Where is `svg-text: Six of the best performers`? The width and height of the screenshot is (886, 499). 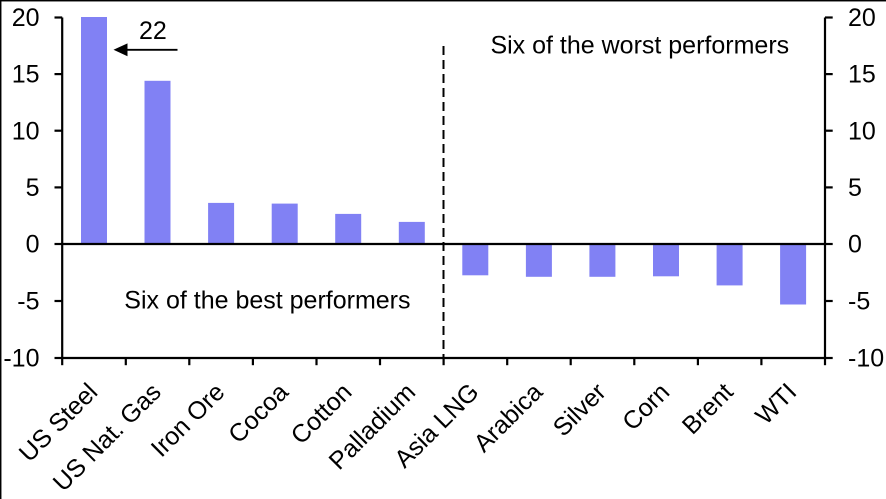 svg-text: Six of the best performers is located at coordinates (267, 300).